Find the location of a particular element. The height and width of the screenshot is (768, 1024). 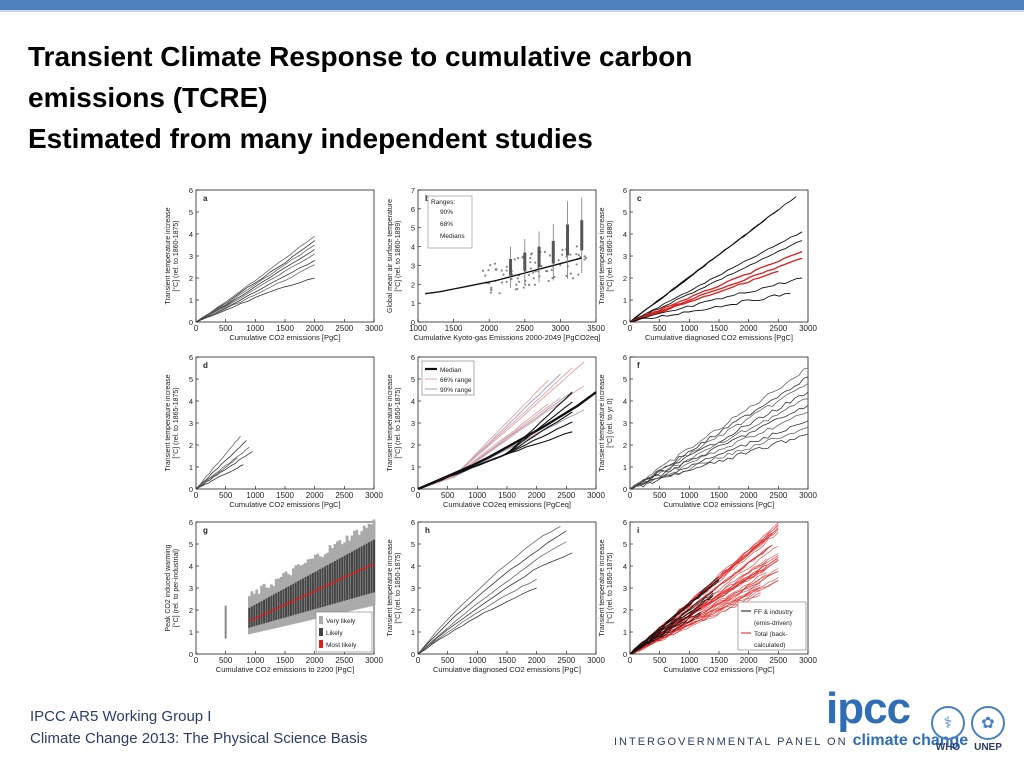

y-axis-label-line: Transient temperature increase is located at coordinates (168, 255).